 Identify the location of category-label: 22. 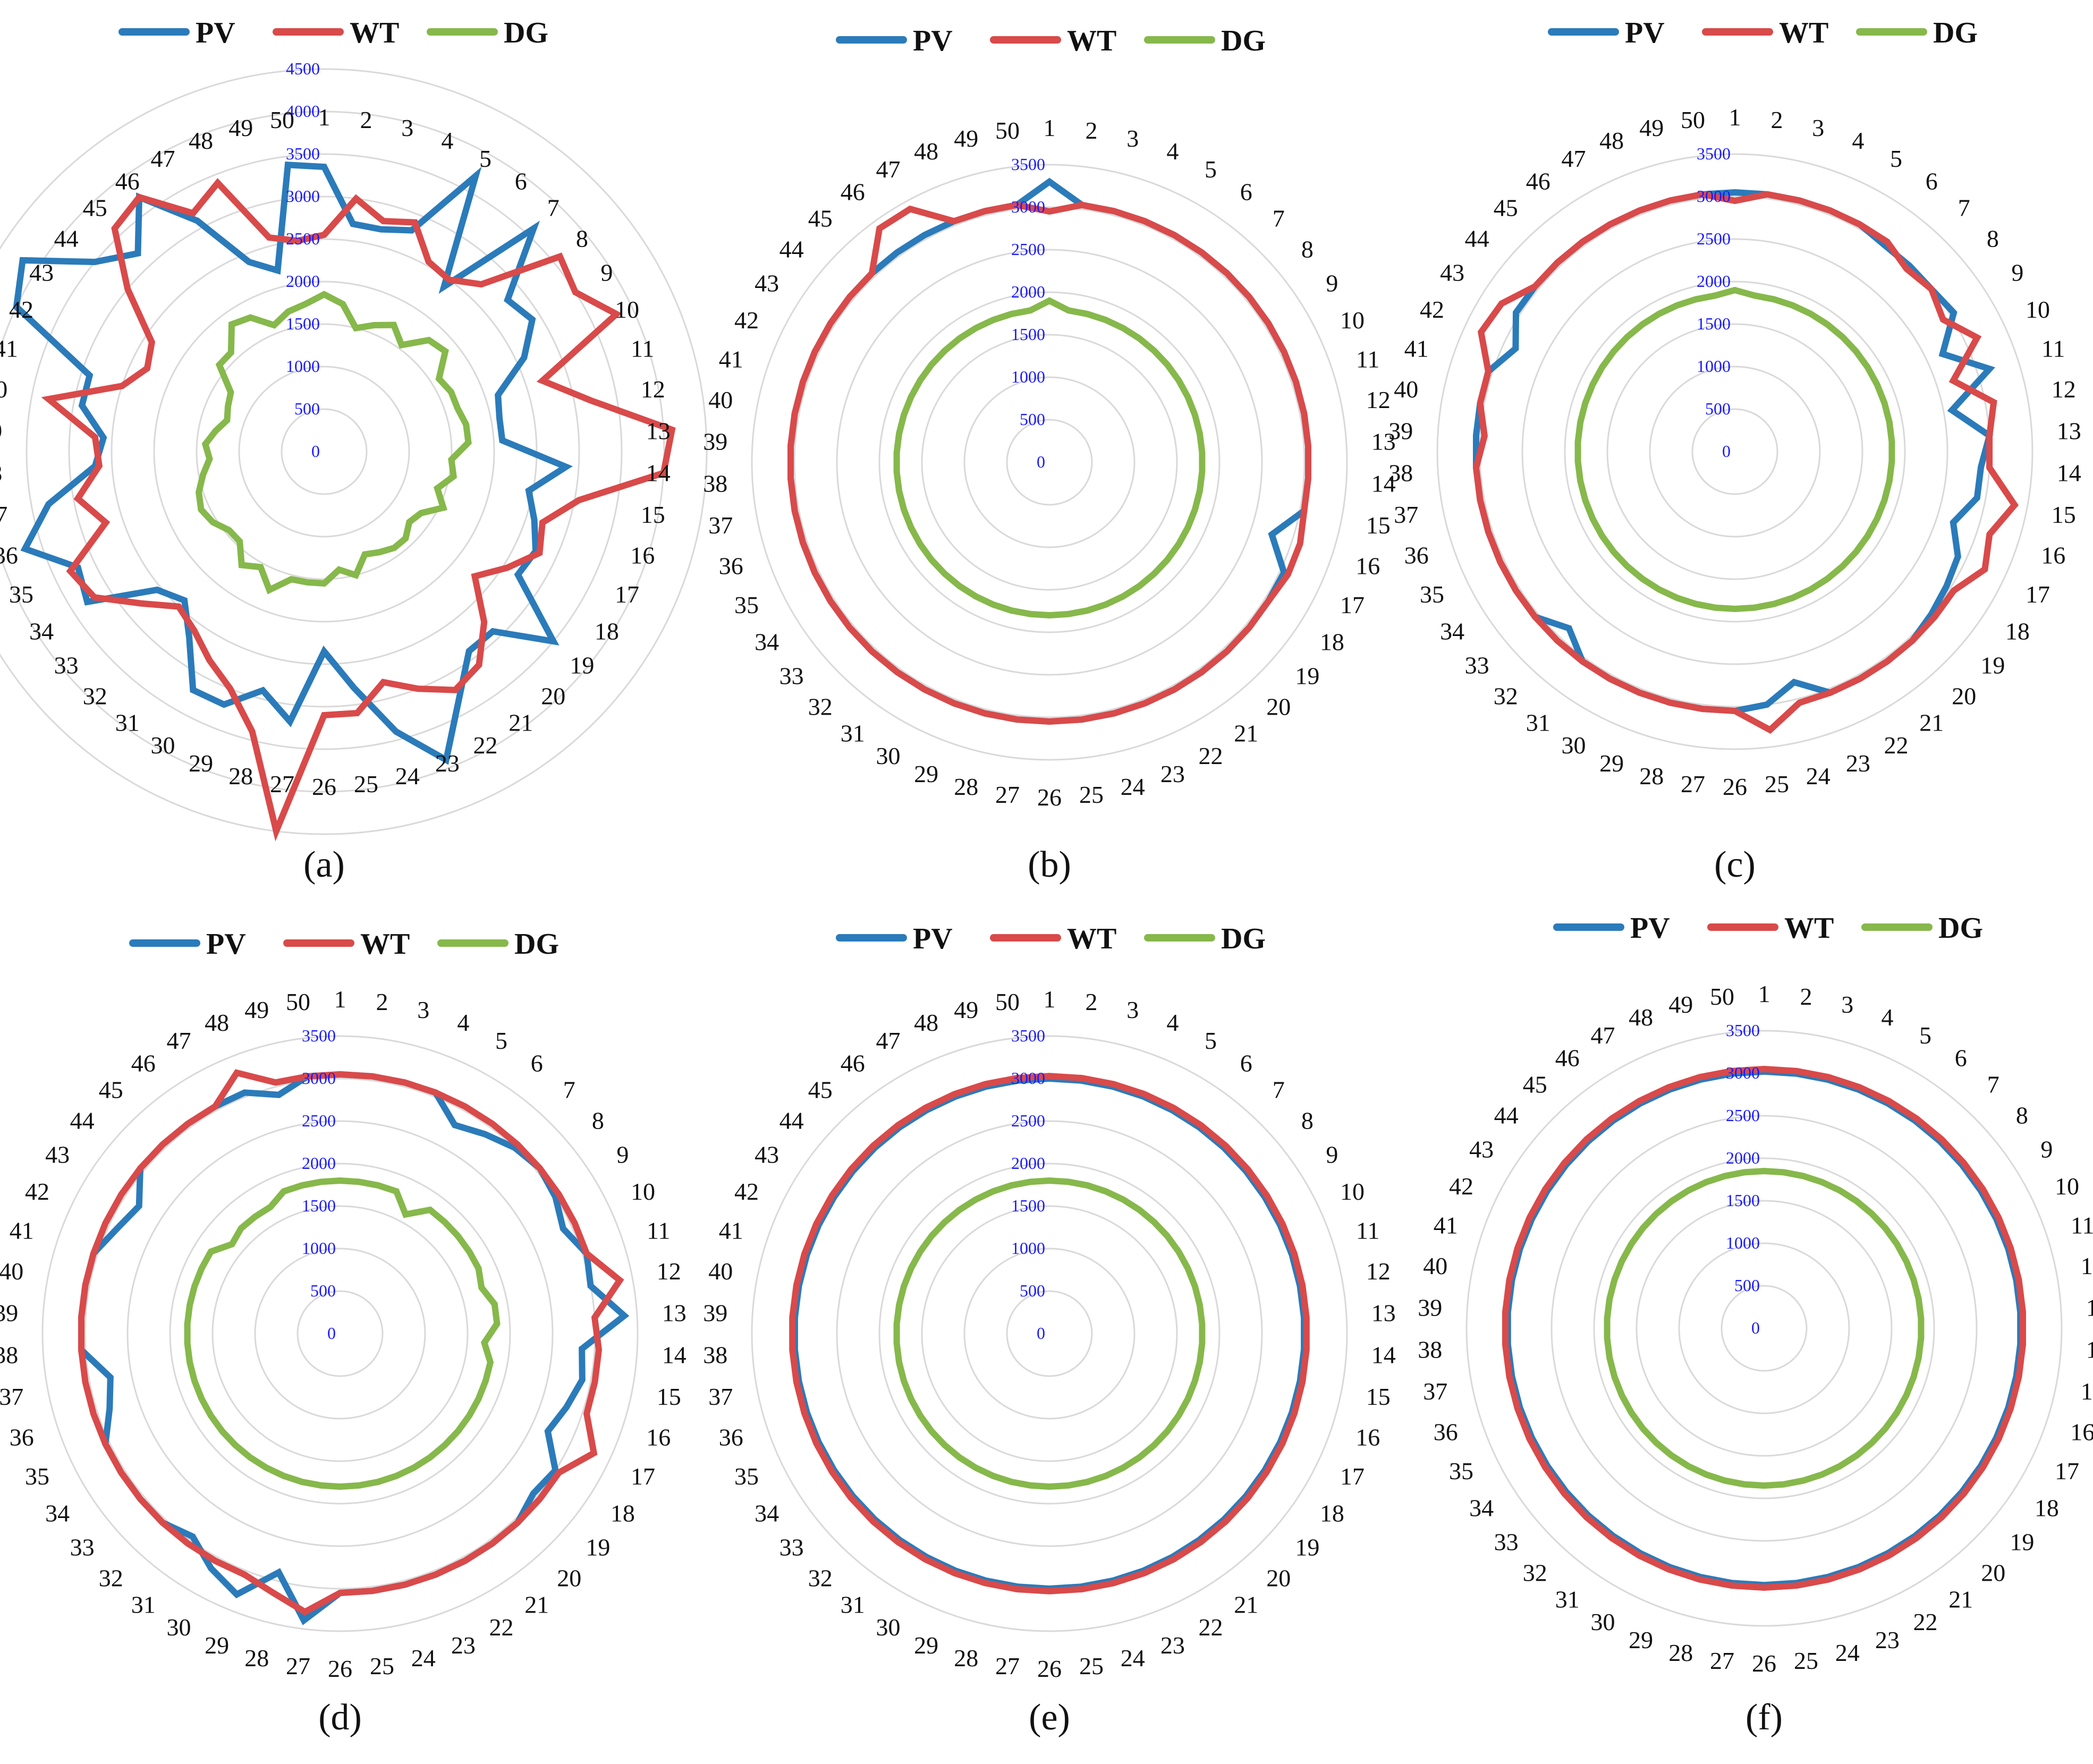
(1211, 1627).